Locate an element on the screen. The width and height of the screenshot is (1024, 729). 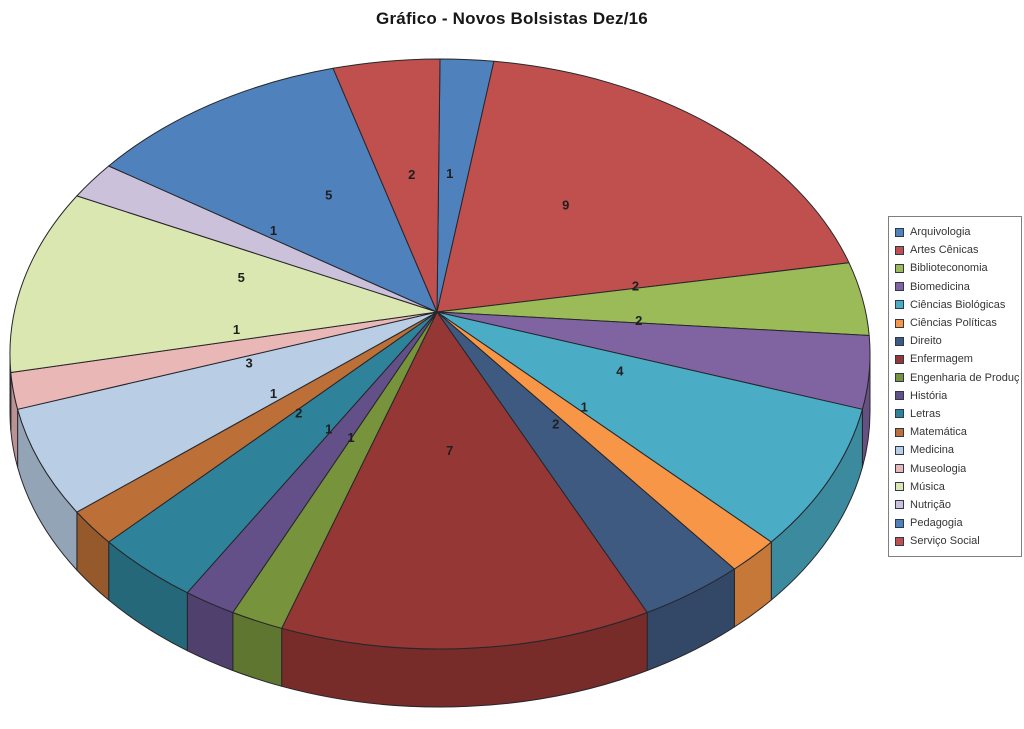
legend-item-nutricao: Nutrição is located at coordinates (957, 505).